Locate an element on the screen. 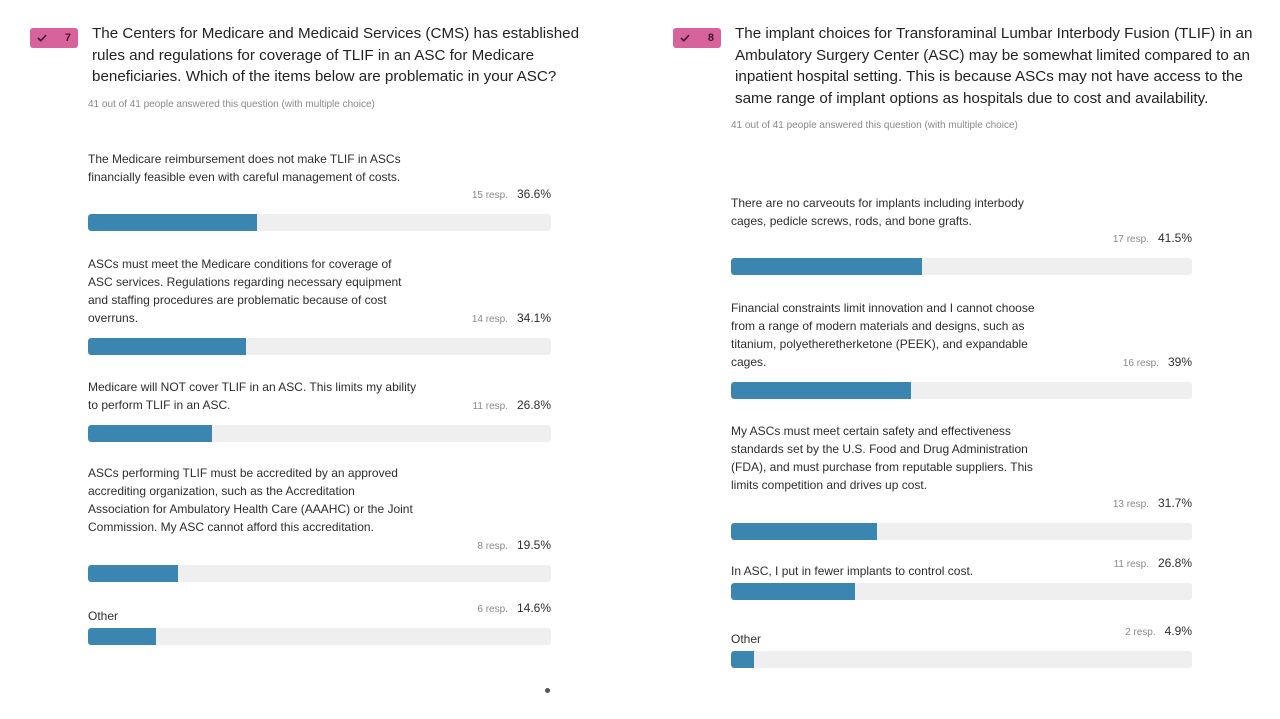 The width and height of the screenshot is (1280, 719). answer-option: Other 6 resp. 14.6% is located at coordinates (319, 623).